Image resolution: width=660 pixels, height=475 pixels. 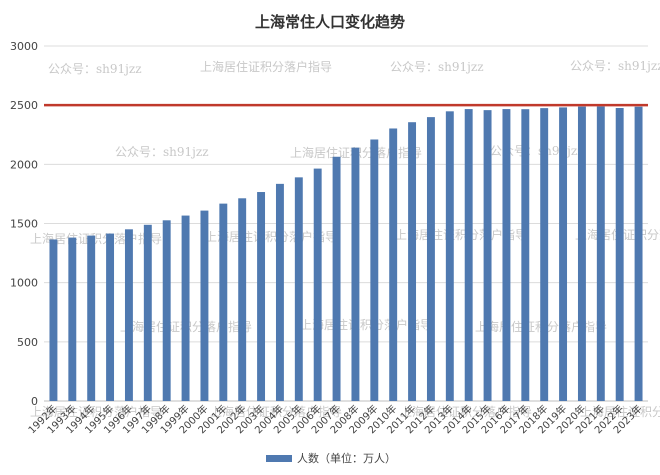 I want to click on legend: 人数（单位：万人）, so click(x=331, y=458).